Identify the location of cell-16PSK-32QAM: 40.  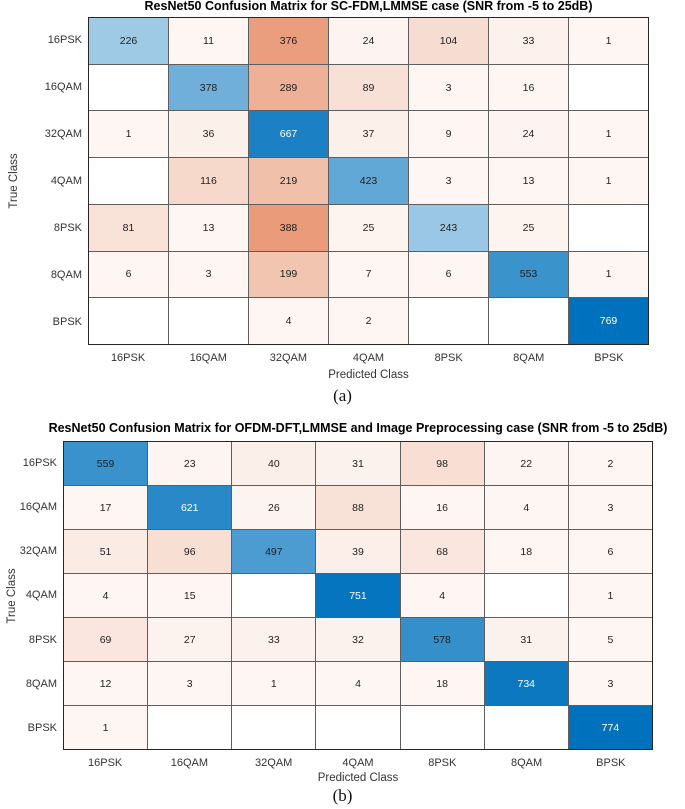
(274, 463).